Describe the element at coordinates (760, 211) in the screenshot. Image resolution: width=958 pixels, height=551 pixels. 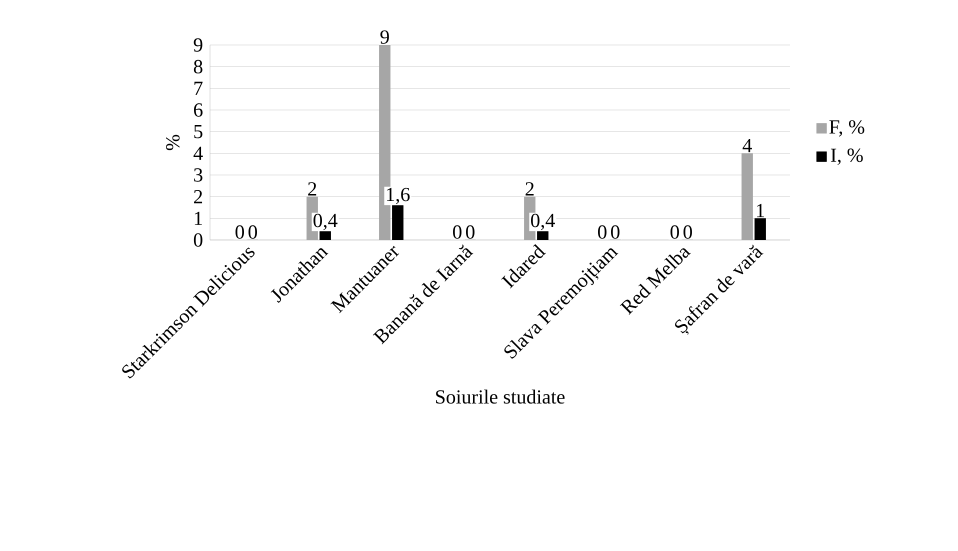
I see `data-label: 1` at that location.